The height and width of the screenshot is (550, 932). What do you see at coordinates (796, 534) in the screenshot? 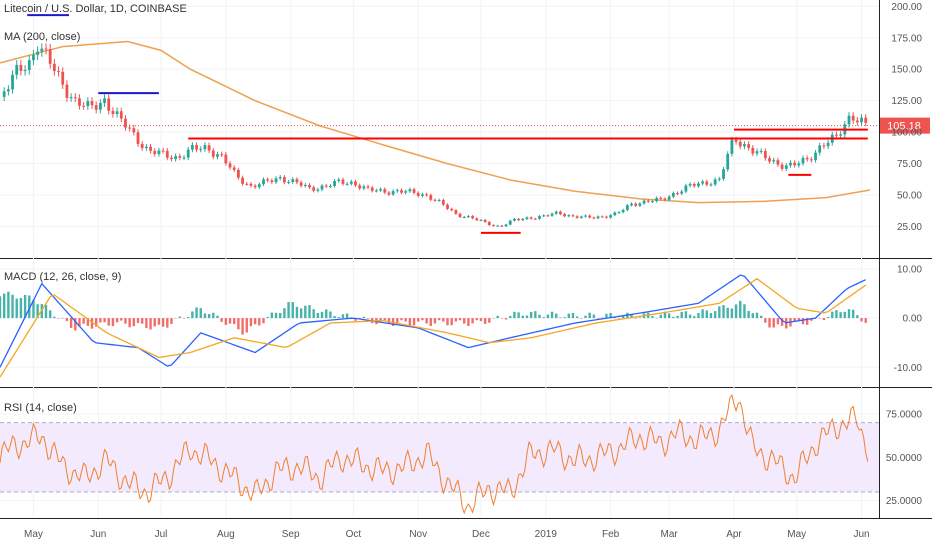
I see `time-tick-label: May` at bounding box center [796, 534].